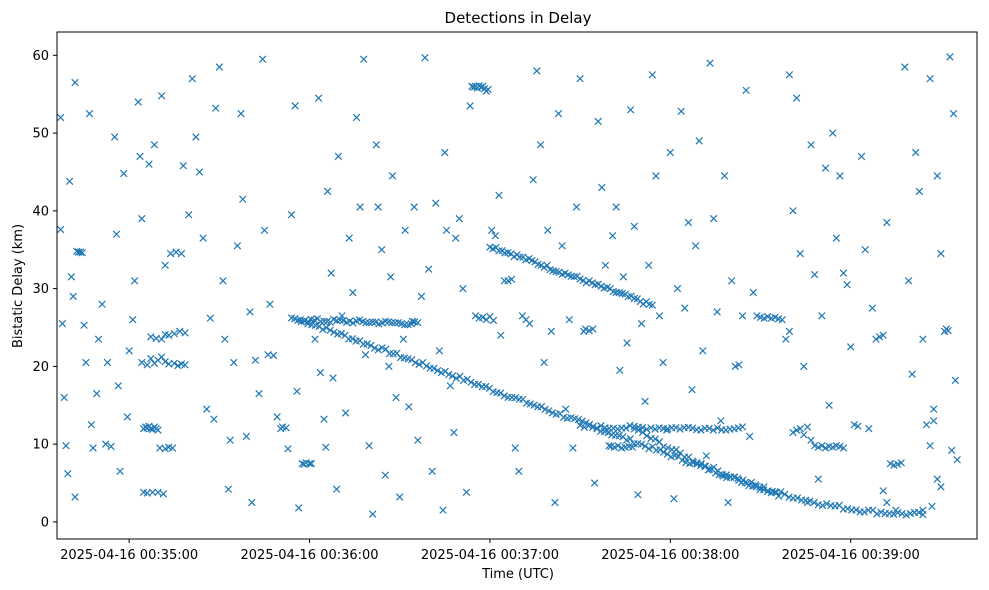 The image size is (989, 590). Describe the element at coordinates (40, 56) in the screenshot. I see `y-tick-label: 60` at that location.